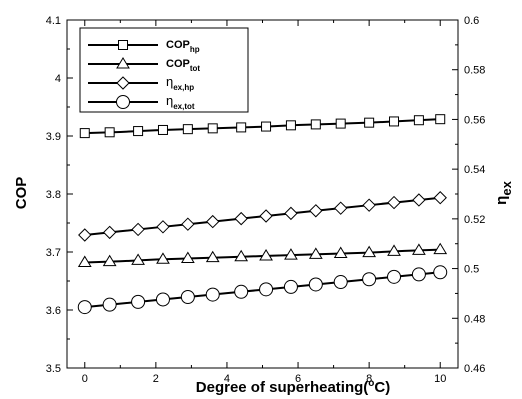  Describe the element at coordinates (141, 83) in the screenshot. I see `legend-item-eta-ex-hp: ηex,hp` at that location.